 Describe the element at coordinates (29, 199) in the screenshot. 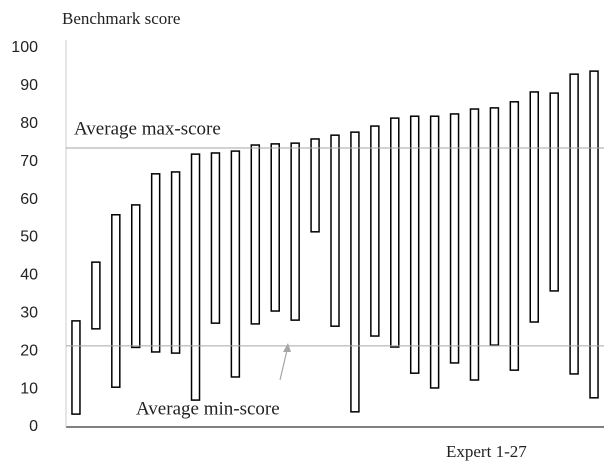

I see `y-tick-label: 60` at that location.